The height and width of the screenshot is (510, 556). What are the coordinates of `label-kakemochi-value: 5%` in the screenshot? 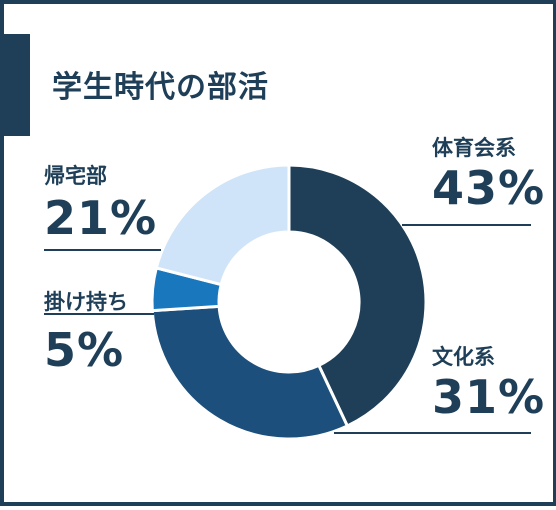 It's located at (84, 350).